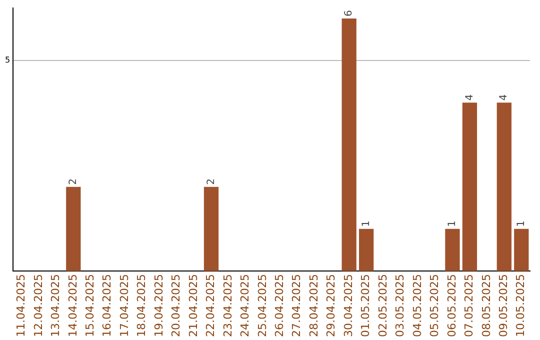 This screenshot has height=340, width=540. I want to click on x-tick-label: 19.04.2025, so click(159, 306).